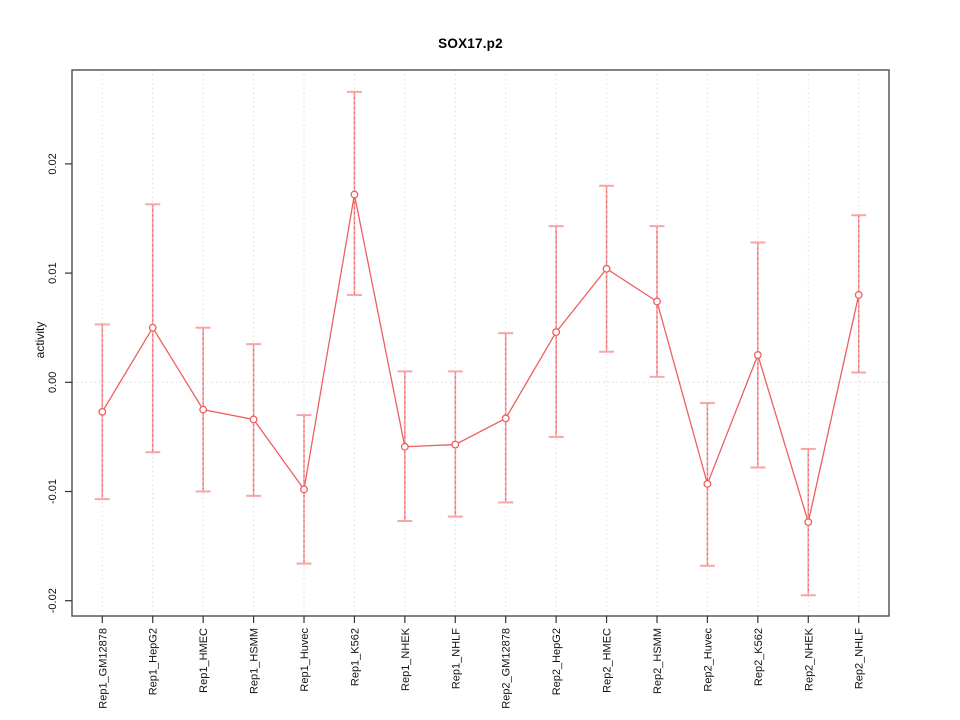 The height and width of the screenshot is (720, 960). What do you see at coordinates (53, 272) in the screenshot?
I see `y-tick-label: 0.01` at bounding box center [53, 272].